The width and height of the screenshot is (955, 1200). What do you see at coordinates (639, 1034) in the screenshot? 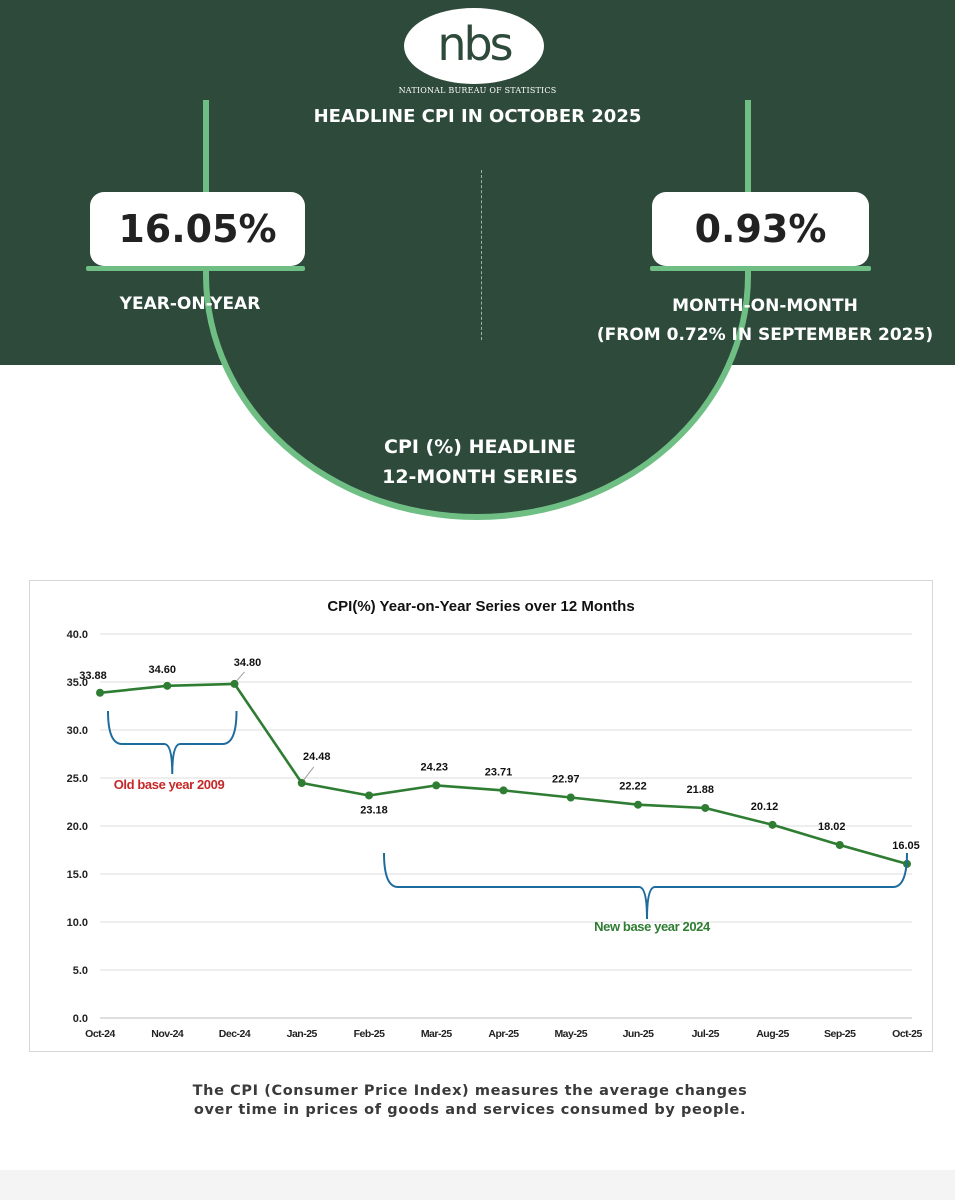
I see `x-tick-label: Jun-25` at bounding box center [639, 1034].